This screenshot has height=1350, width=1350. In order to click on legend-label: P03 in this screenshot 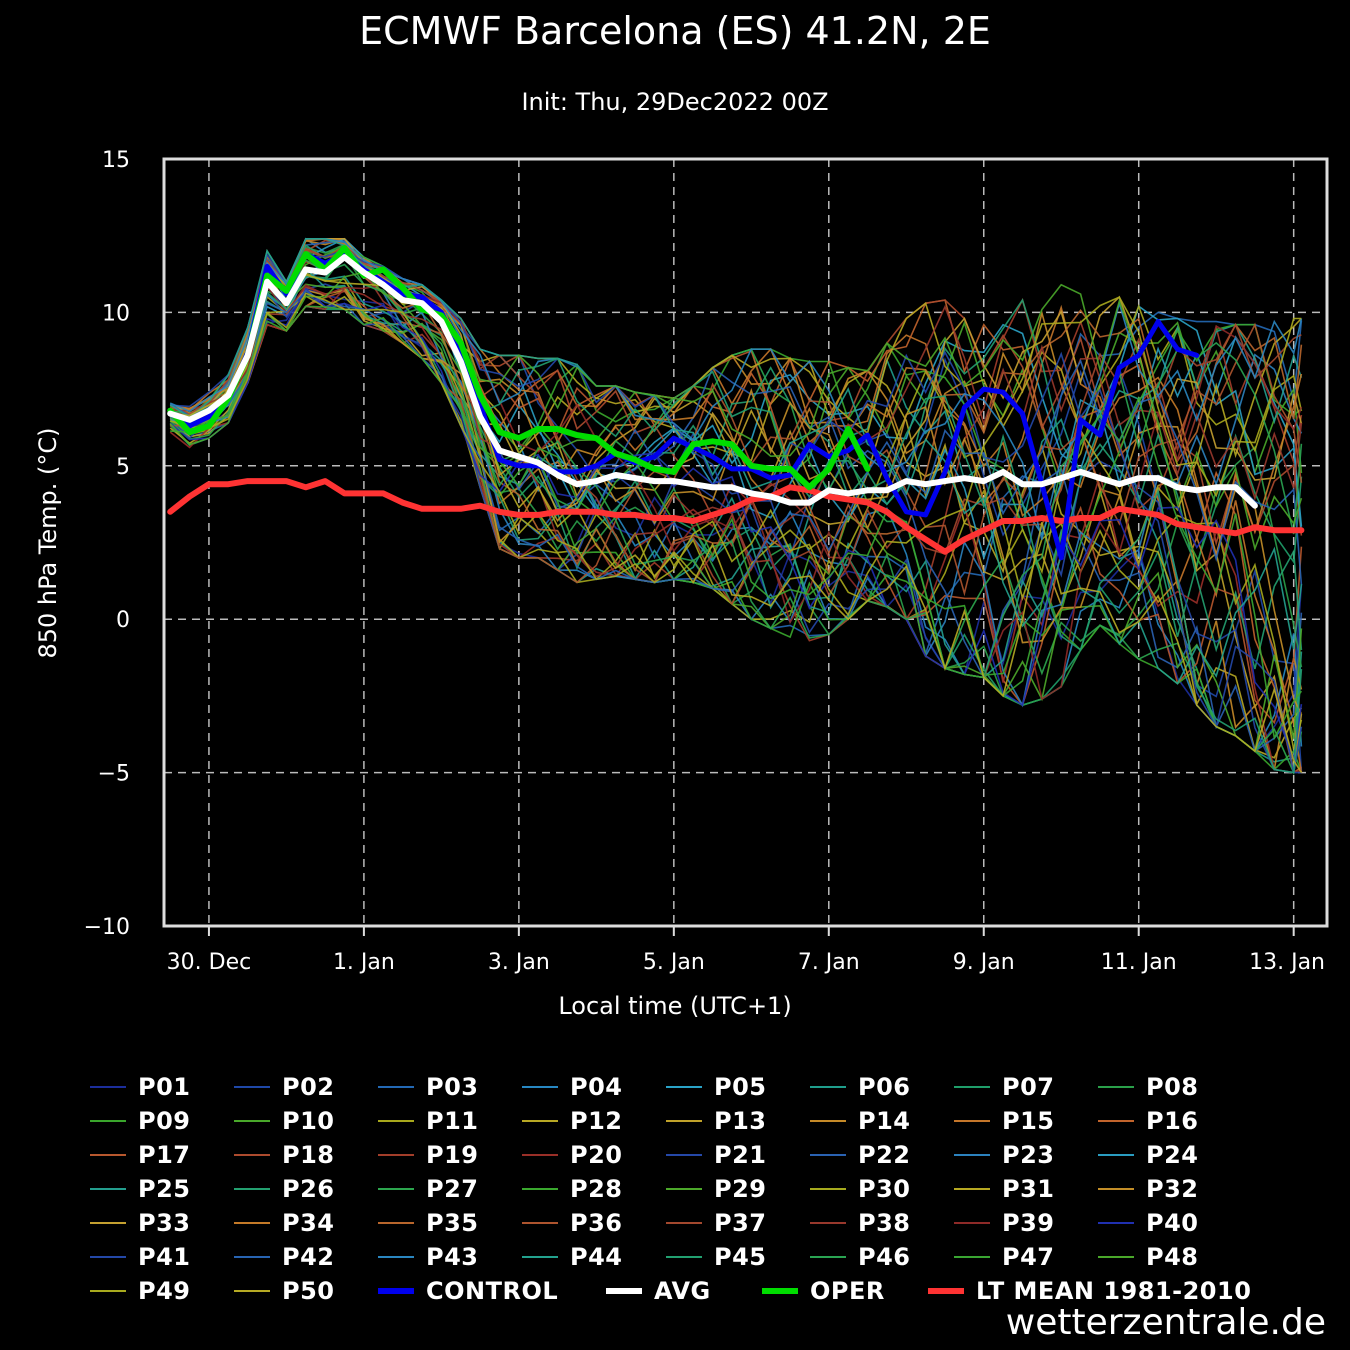, I will do `click(452, 1087)`.